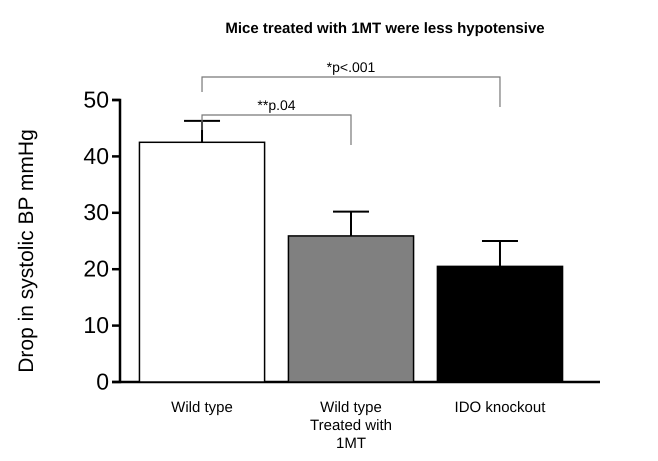  I want to click on x-tick-label: Wild type Treated with 1MT, so click(351, 425).